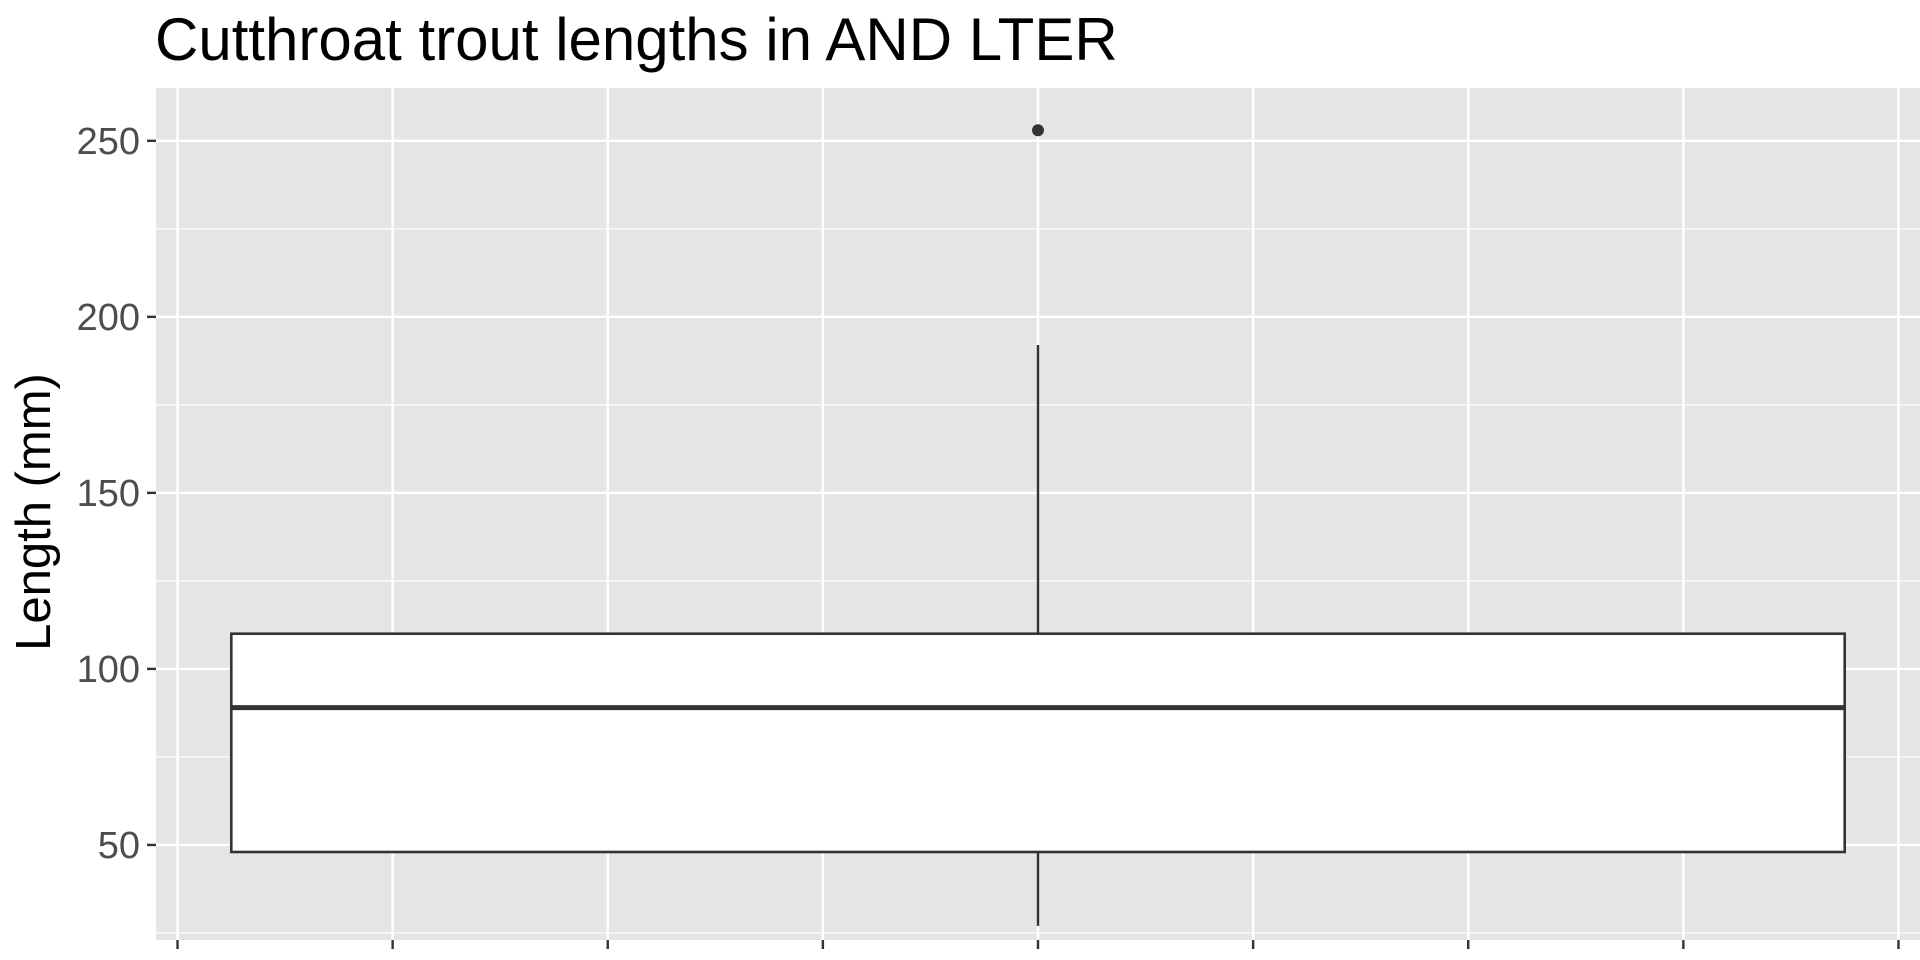  I want to click on chart-title: Cutthroat trout lengths in AND LTER, so click(636, 39).